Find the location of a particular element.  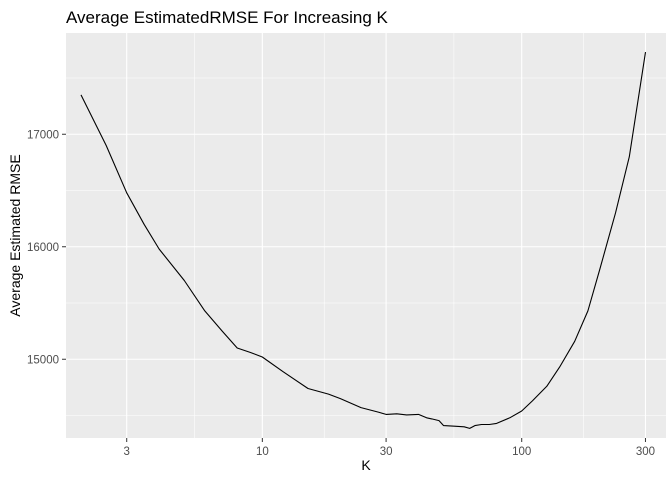

x-tick-label: 10 is located at coordinates (262, 452).